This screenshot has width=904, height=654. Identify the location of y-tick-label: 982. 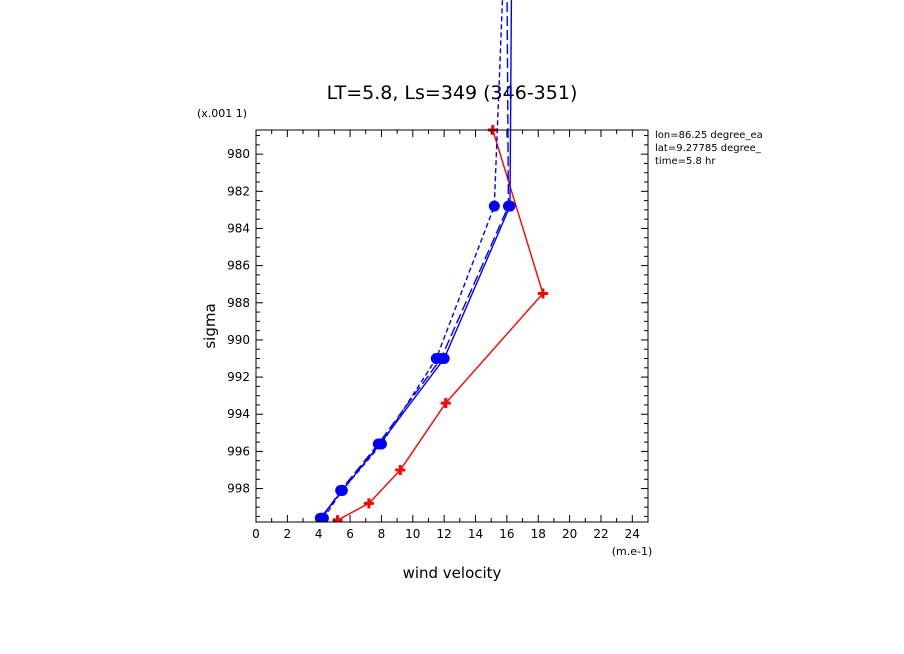
(238, 191).